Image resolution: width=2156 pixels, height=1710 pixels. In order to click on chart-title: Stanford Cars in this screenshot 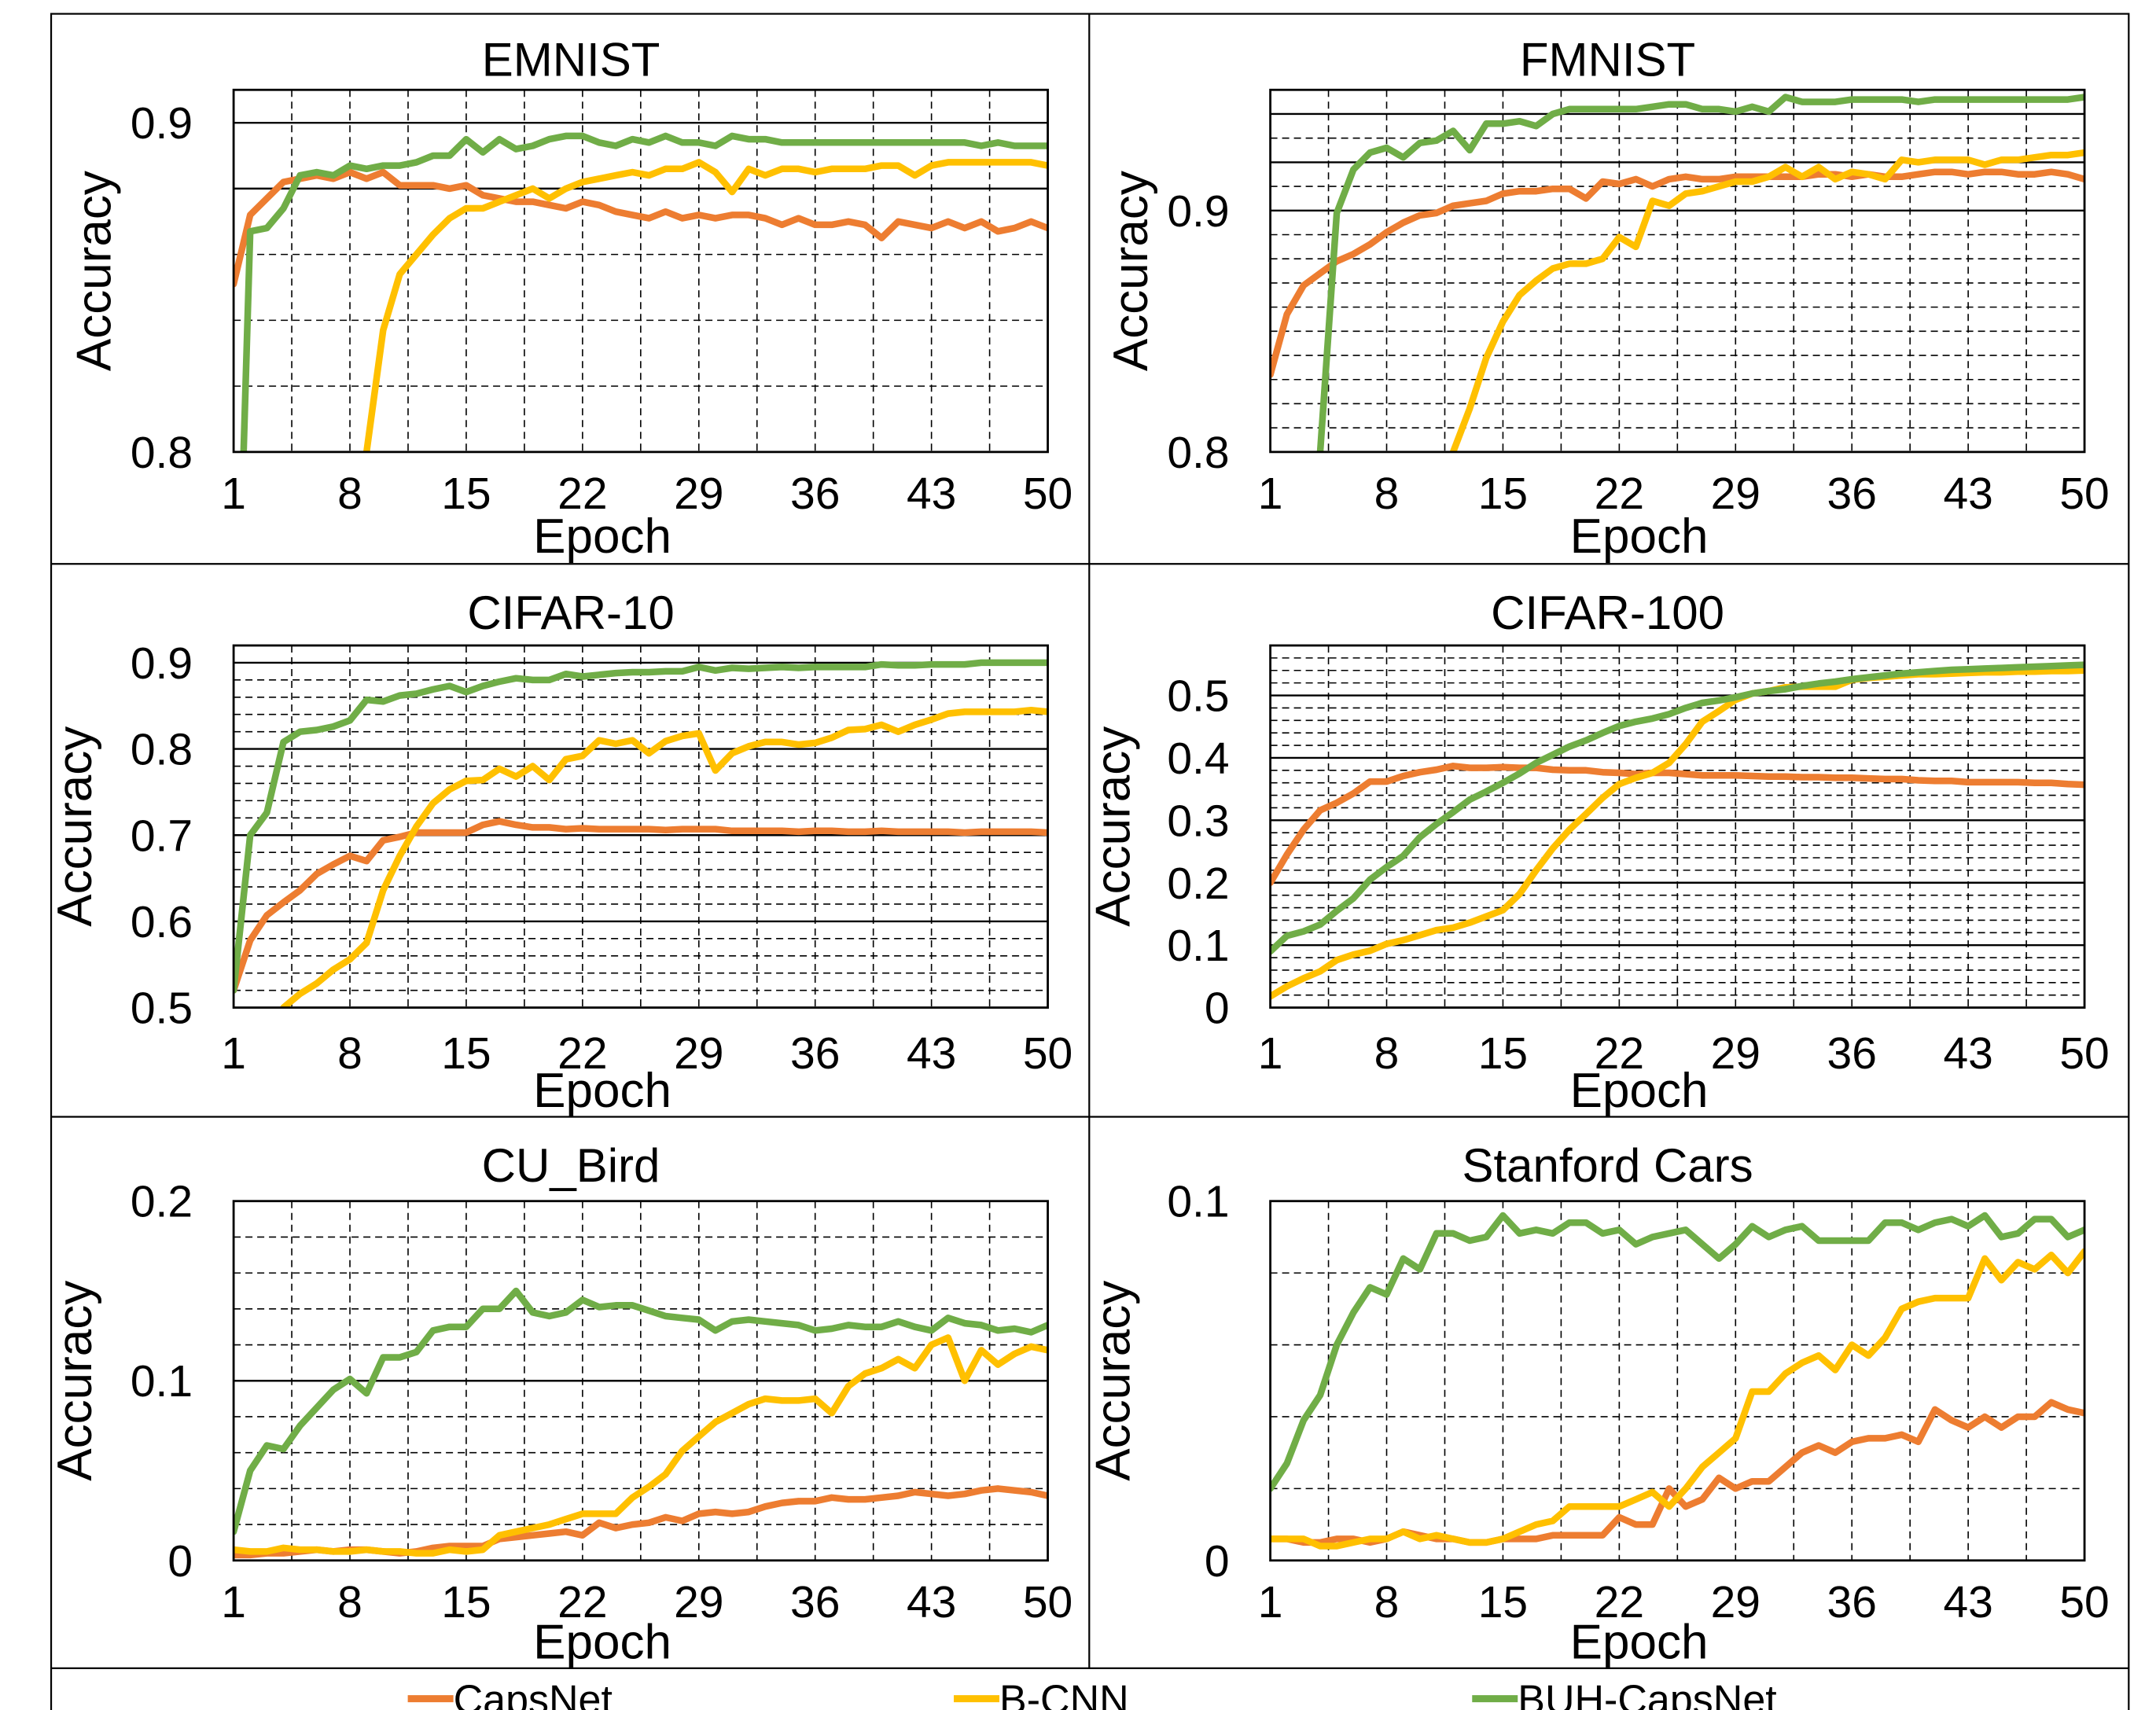, I will do `click(1607, 1165)`.